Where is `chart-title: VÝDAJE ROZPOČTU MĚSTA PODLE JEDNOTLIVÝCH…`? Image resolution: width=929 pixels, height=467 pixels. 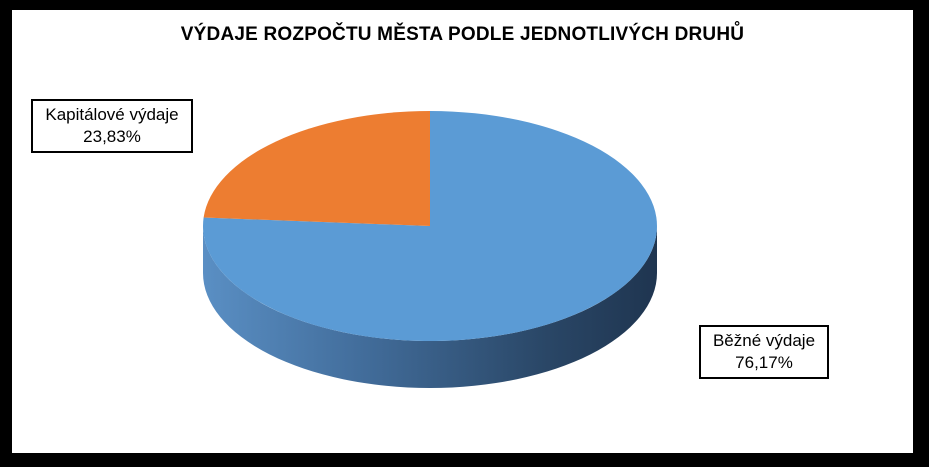 chart-title: VÝDAJE ROZPOČTU MĚSTA PODLE JEDNOTLIVÝCH… is located at coordinates (462, 34).